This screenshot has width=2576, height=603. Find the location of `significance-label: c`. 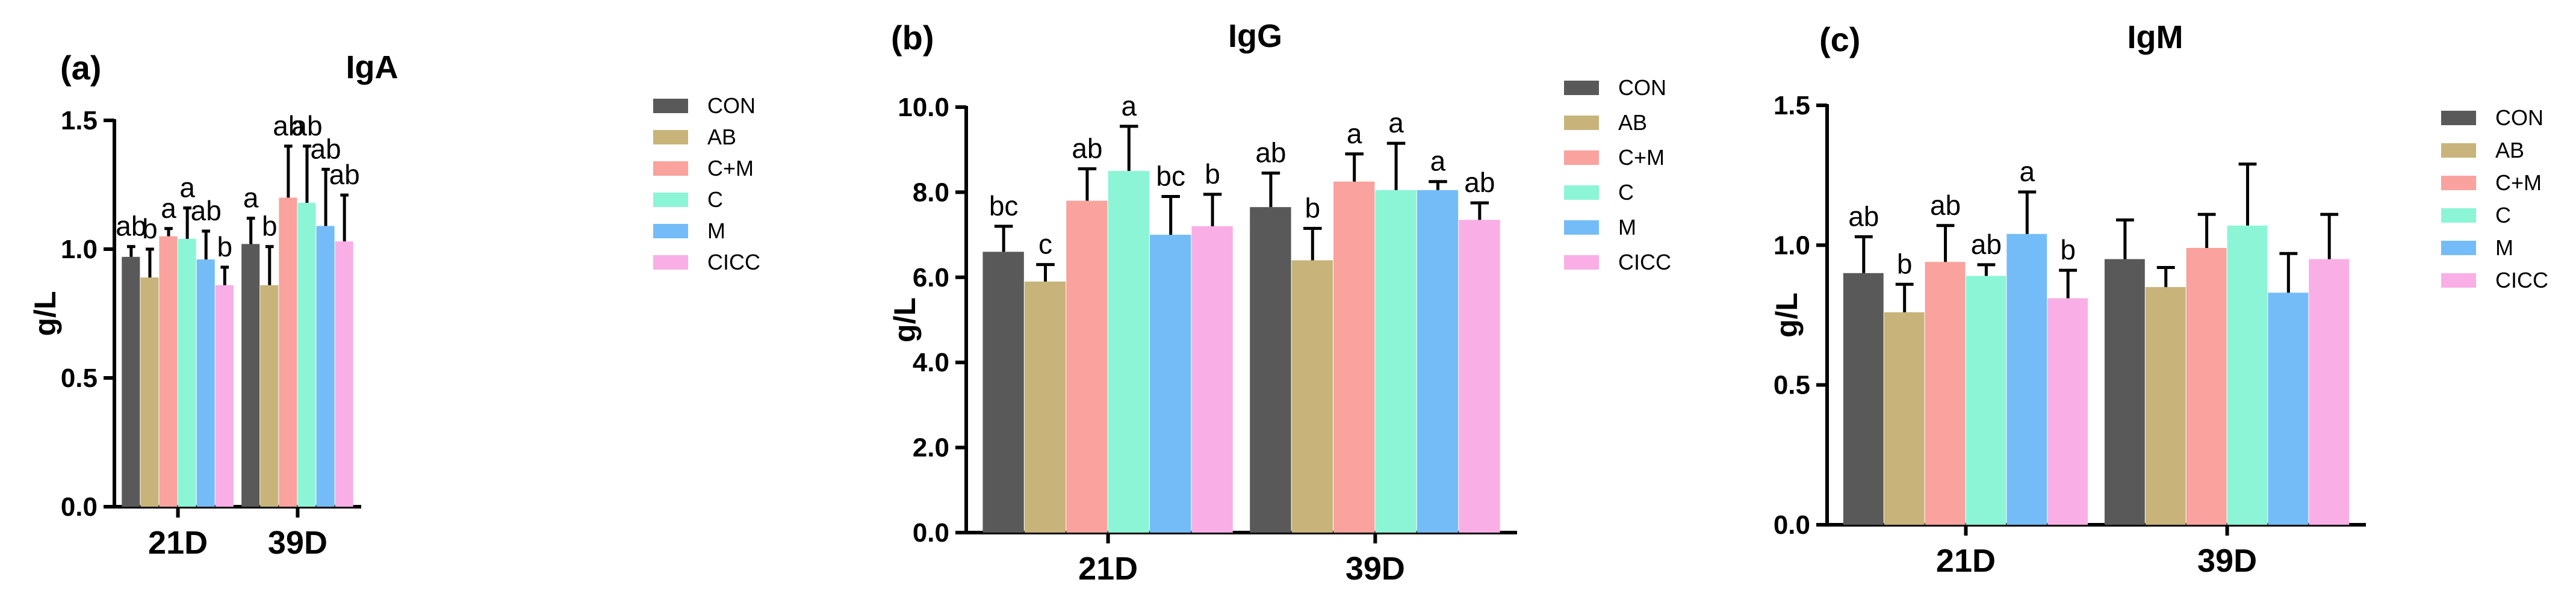

significance-label: c is located at coordinates (1045, 244).